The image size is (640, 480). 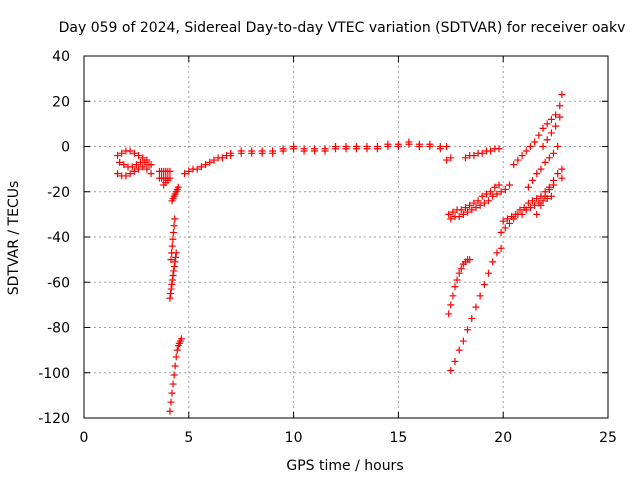 I want to click on y-tick-label: 40, so click(x=61, y=57).